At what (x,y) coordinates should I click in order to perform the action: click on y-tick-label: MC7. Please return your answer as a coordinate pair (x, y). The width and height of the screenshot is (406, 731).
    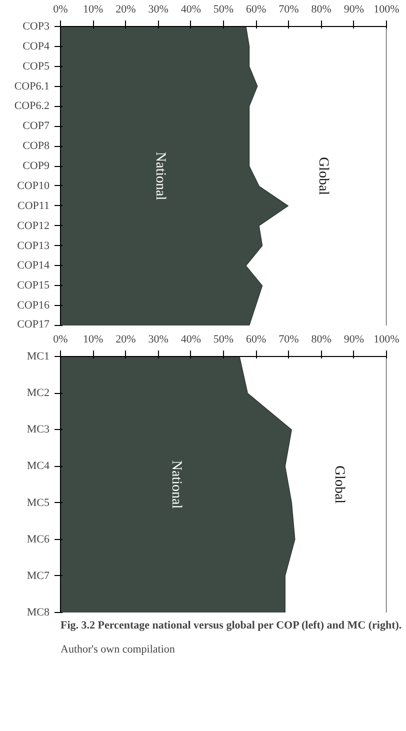
    Looking at the image, I should click on (38, 576).